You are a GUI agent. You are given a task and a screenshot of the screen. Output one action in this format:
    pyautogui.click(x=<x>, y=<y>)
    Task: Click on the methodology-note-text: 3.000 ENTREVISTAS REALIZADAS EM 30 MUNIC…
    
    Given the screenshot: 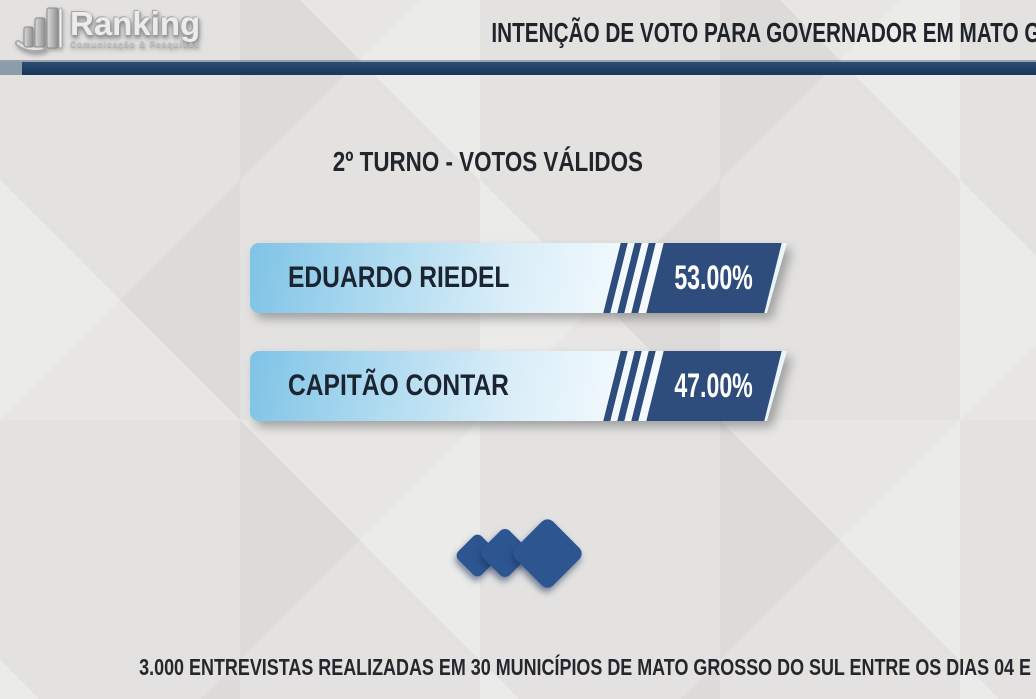 What is the action you would take?
    pyautogui.click(x=587, y=667)
    